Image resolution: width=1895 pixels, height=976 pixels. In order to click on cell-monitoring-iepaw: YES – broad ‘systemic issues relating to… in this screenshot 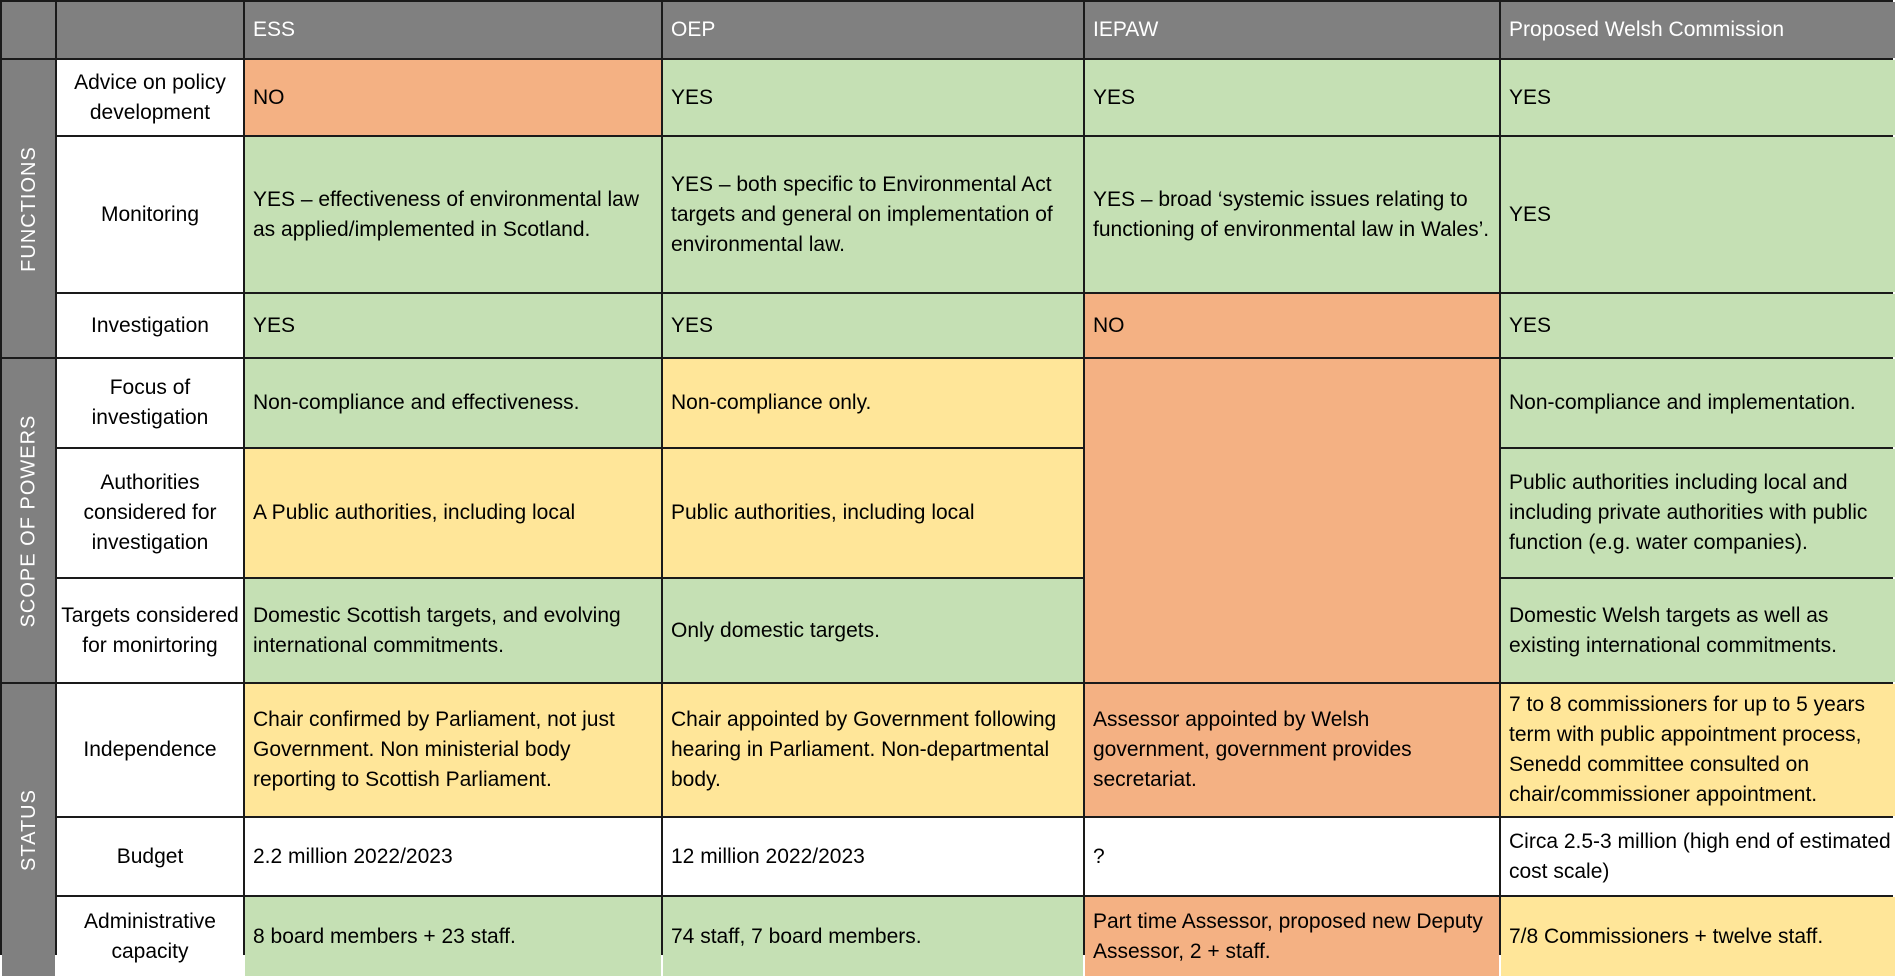, I will do `click(1292, 214)`.